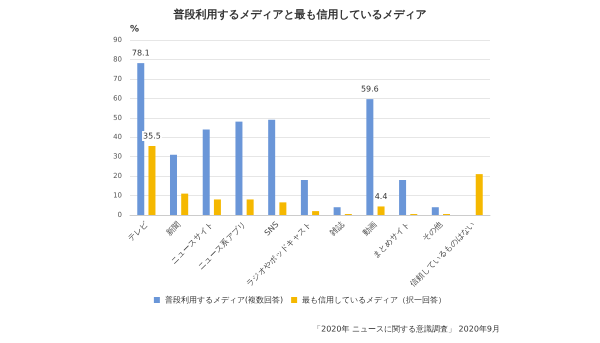 The image size is (600, 343). I want to click on x-tick-label: 新聞, so click(173, 229).